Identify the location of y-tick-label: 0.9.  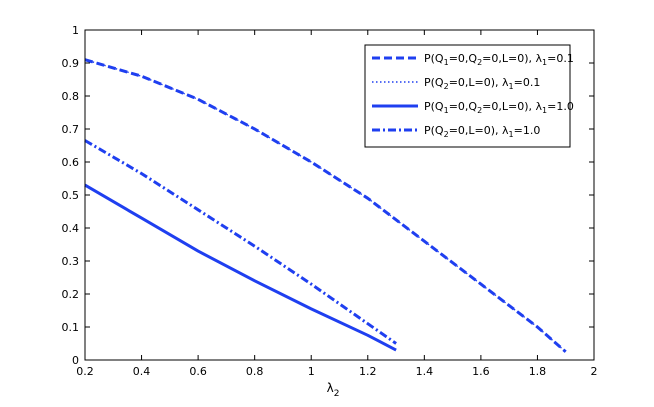
(71, 63).